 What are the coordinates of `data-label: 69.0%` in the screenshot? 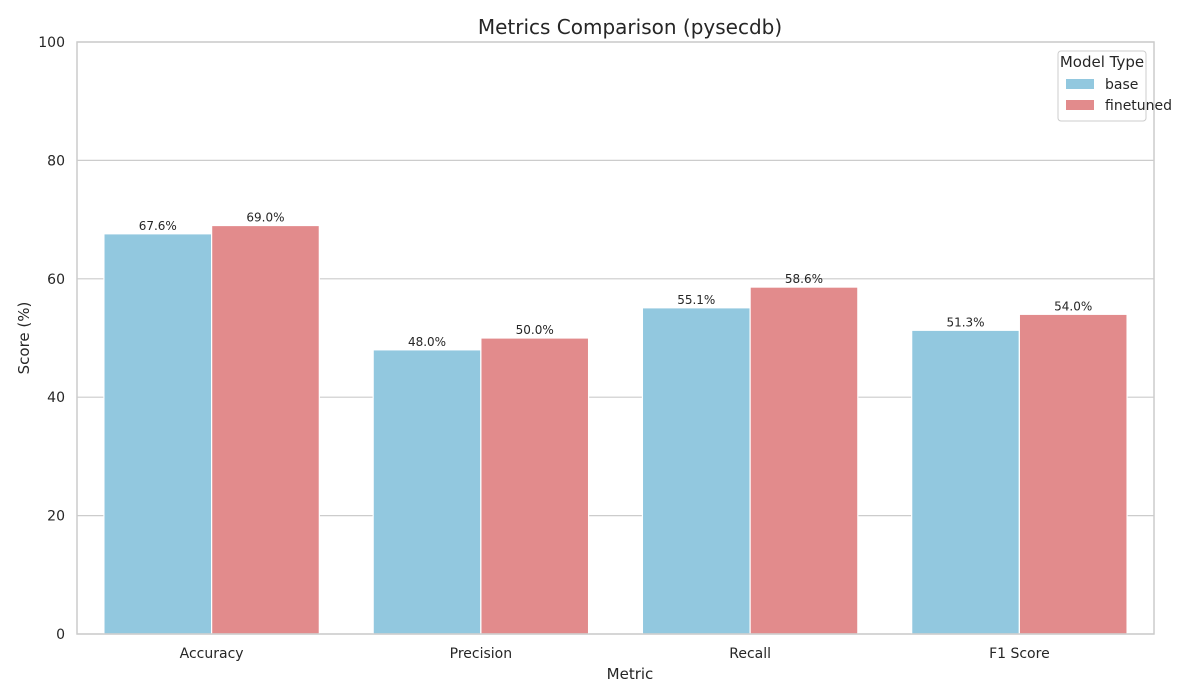 It's located at (265, 218).